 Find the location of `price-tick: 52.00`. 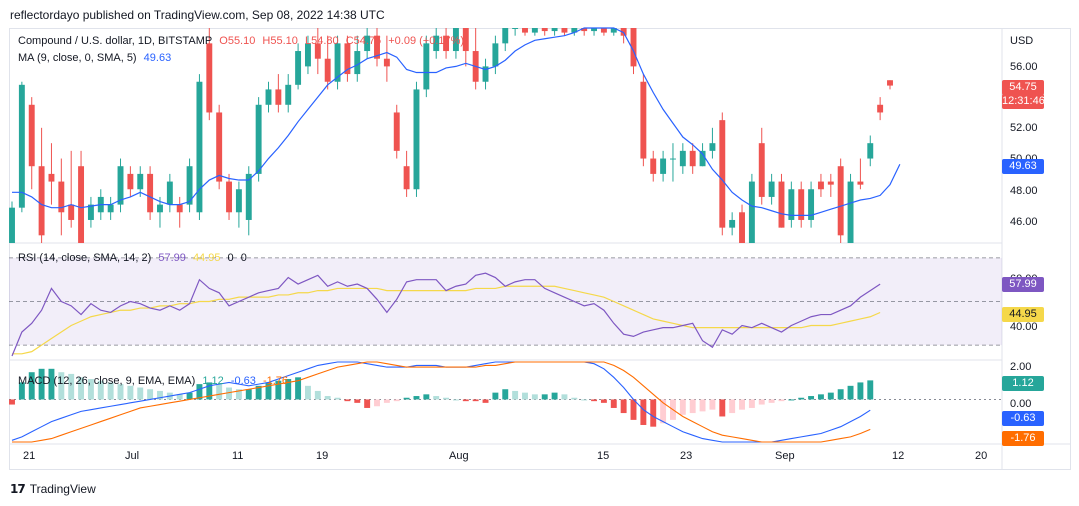

price-tick: 52.00 is located at coordinates (1024, 128).